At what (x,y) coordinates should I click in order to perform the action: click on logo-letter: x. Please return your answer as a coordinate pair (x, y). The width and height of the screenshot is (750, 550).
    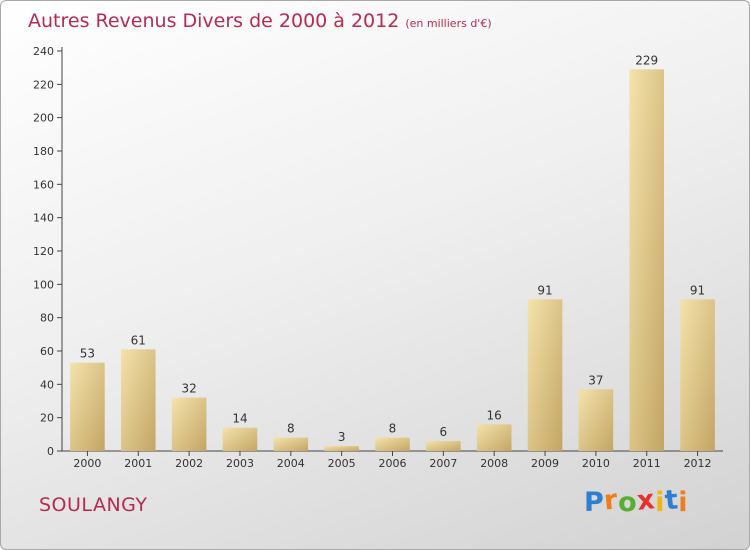
    Looking at the image, I should click on (646, 500).